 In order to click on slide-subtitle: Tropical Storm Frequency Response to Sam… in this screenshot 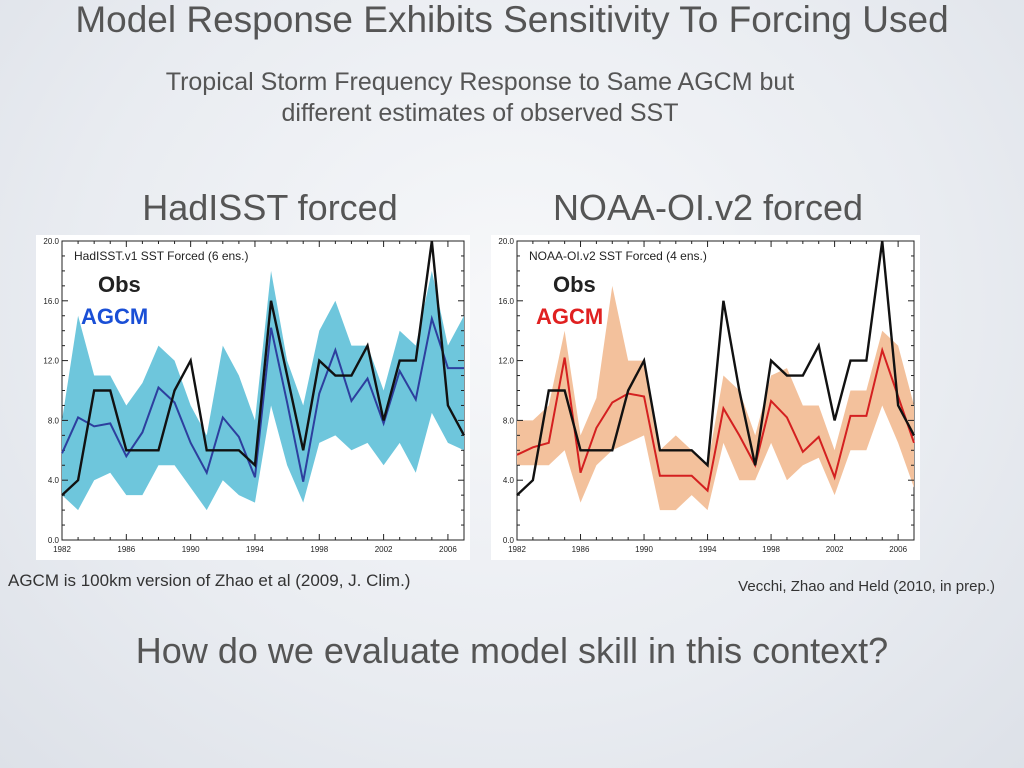, I will do `click(480, 97)`.